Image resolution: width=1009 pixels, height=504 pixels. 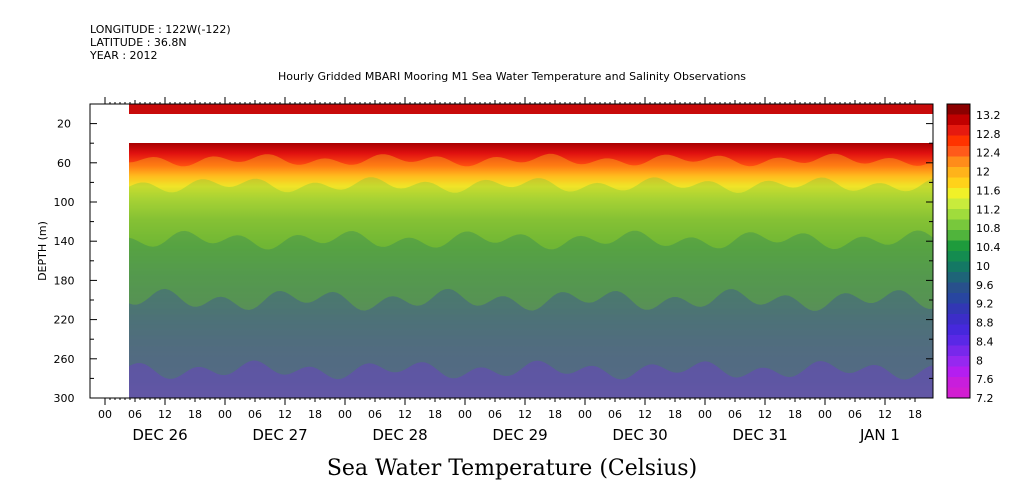 I want to click on colorbar-label: 12, so click(x=983, y=172).